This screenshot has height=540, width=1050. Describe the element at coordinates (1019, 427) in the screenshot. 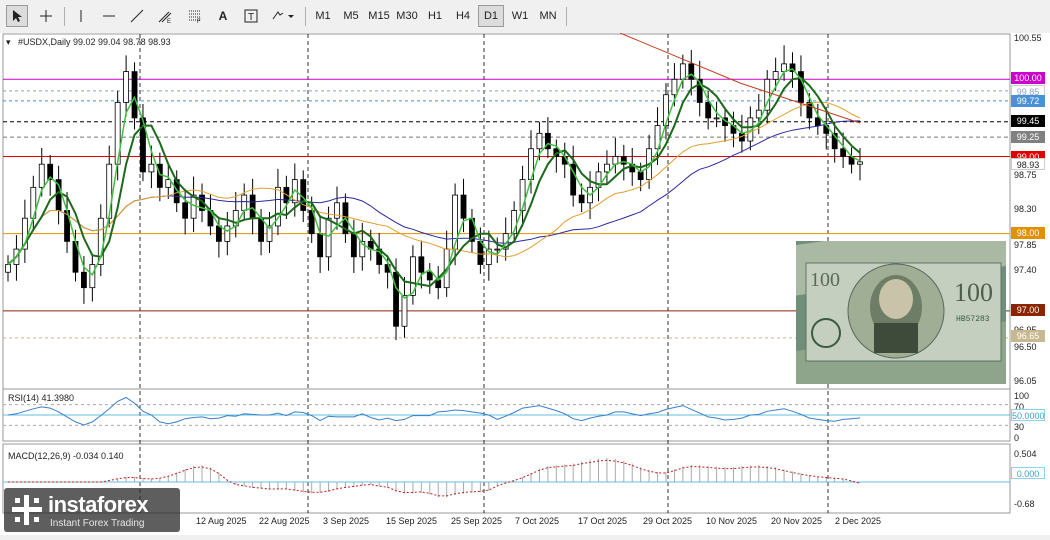

I see `rsi-axis-30: 30` at that location.